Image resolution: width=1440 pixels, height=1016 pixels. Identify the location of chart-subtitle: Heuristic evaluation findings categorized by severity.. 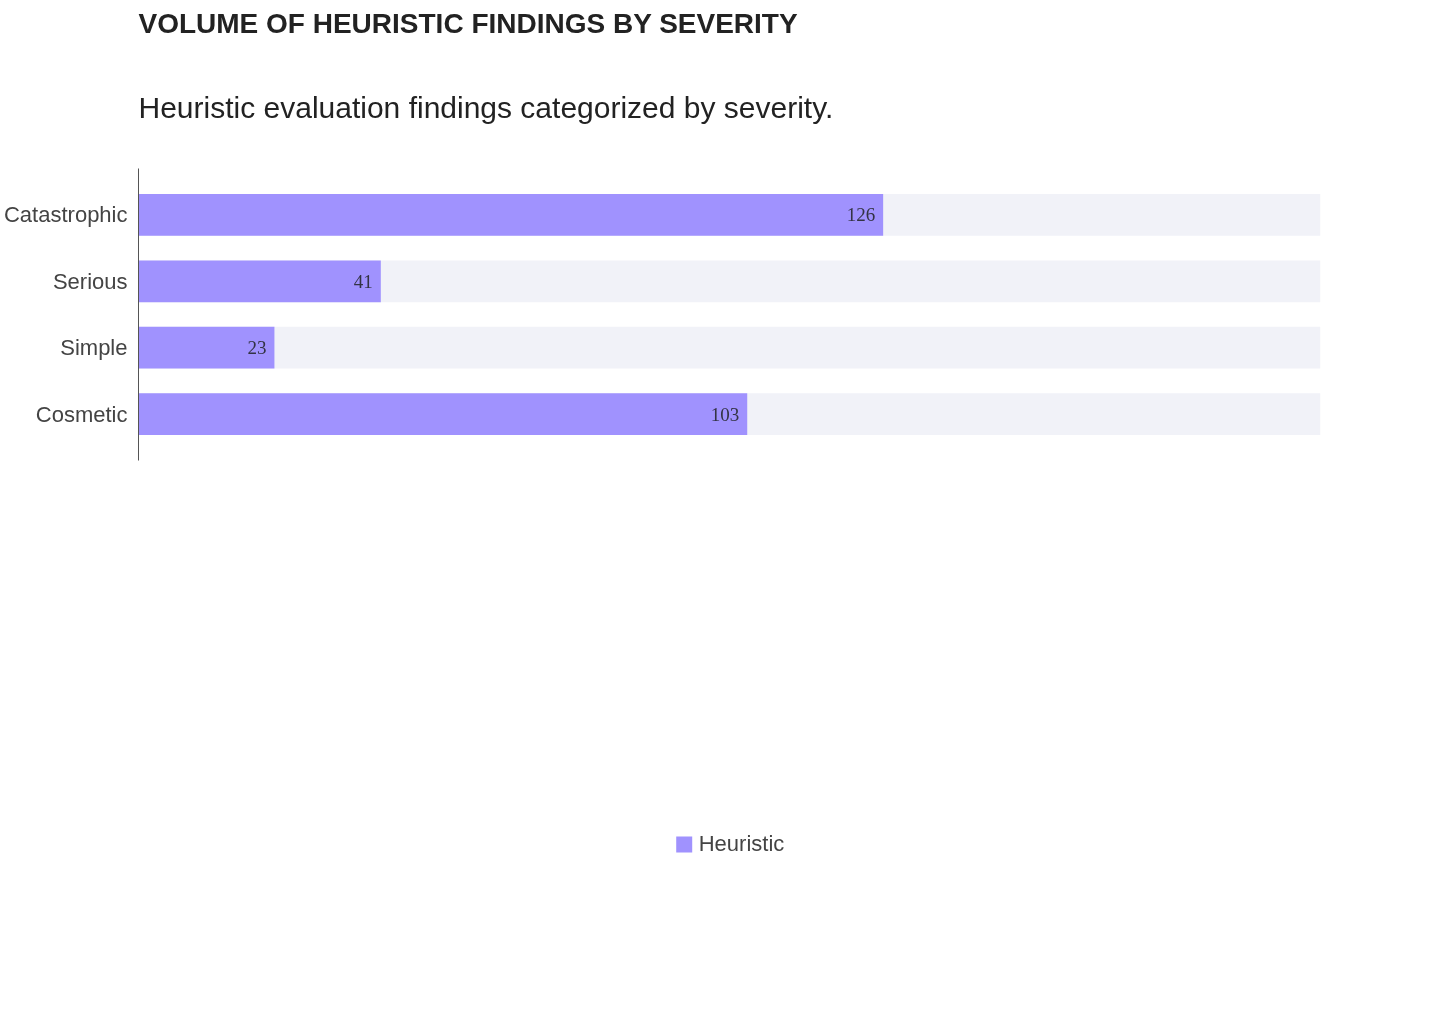
(486, 107).